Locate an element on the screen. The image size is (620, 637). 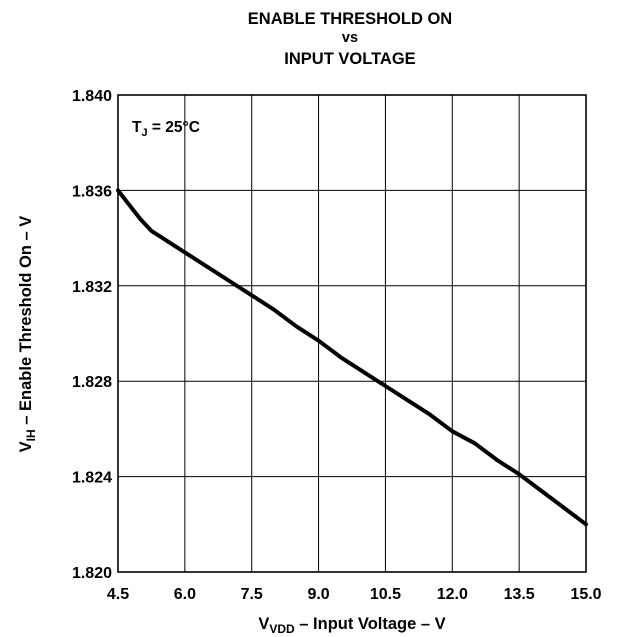
y-axis-label: VIH – Enable Threshold On – V is located at coordinates (27, 334).